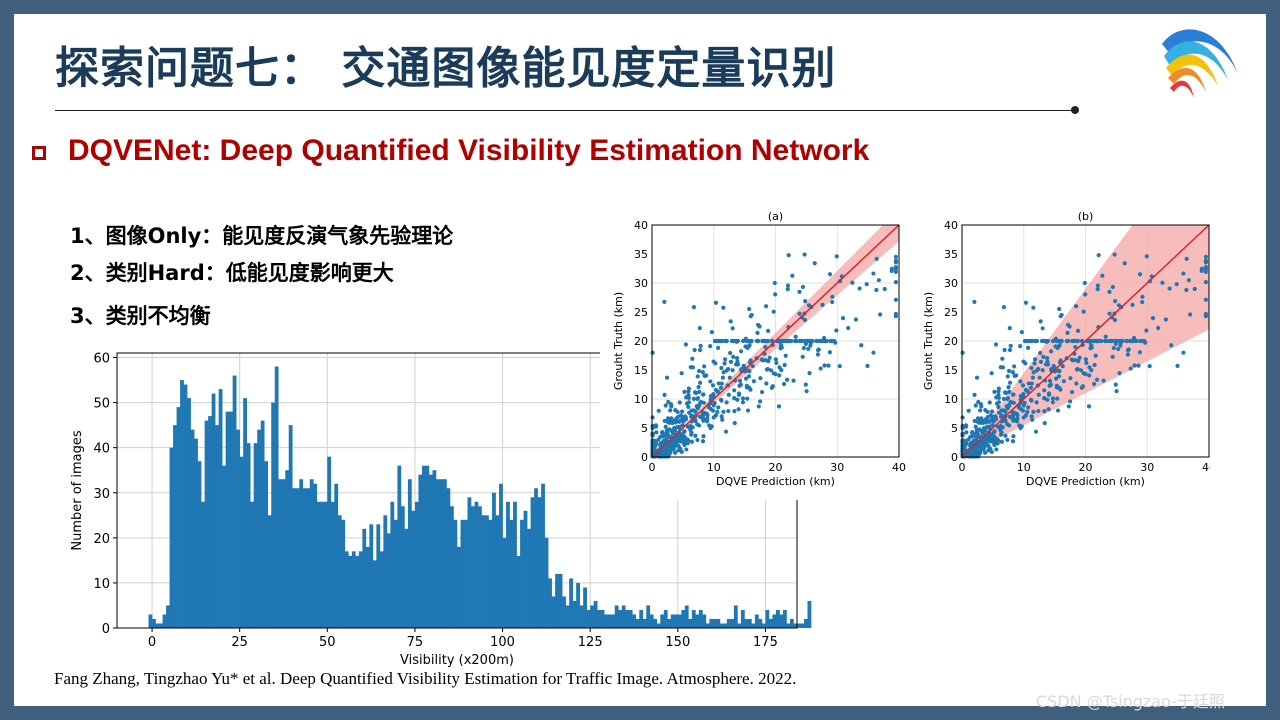 This screenshot has width=1280, height=720. Describe the element at coordinates (446, 68) in the screenshot. I see `slide-title: 探索问题七： 交通图像能见度定量识别` at that location.